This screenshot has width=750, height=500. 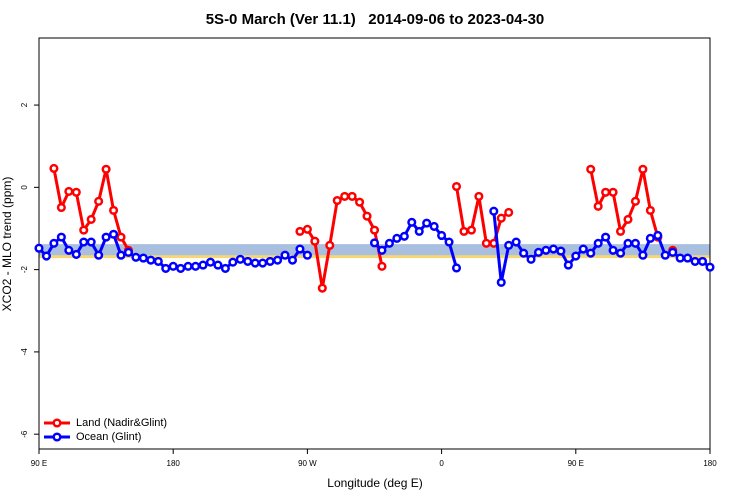 I want to click on y-tick-label: -4, so click(x=24, y=352).